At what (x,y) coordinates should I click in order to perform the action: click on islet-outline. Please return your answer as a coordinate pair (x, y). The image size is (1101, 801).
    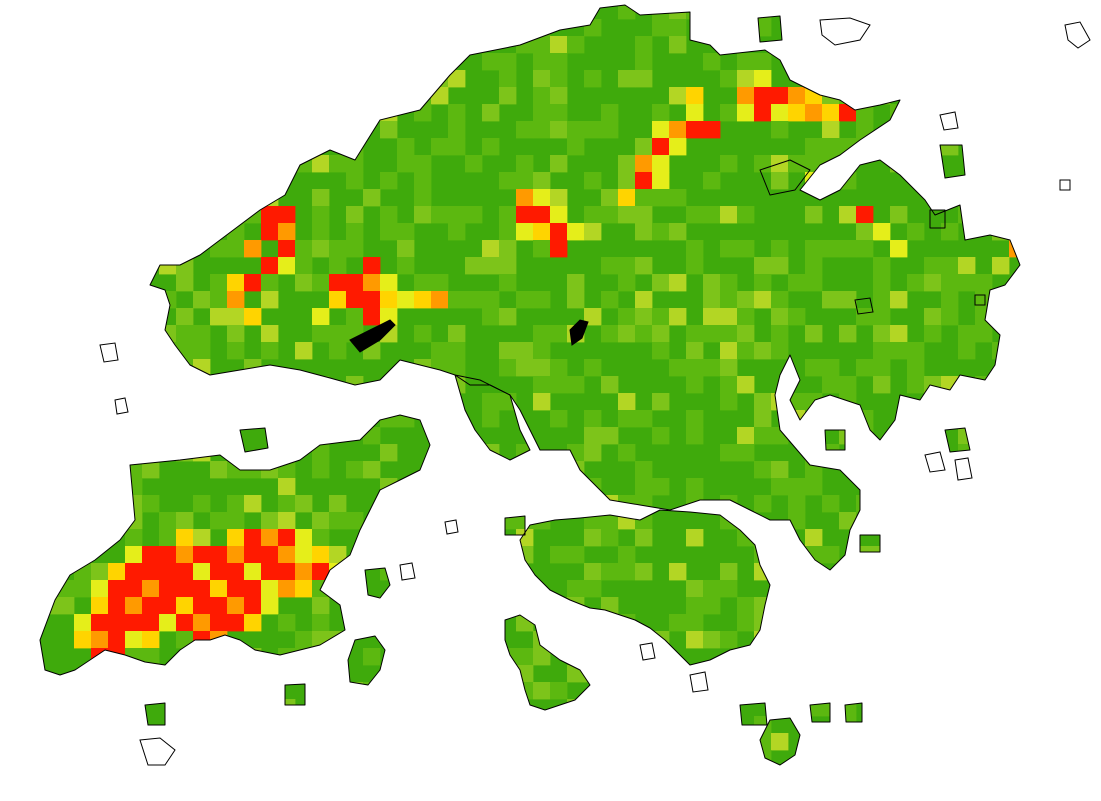
    Looking at the image, I should click on (407, 571).